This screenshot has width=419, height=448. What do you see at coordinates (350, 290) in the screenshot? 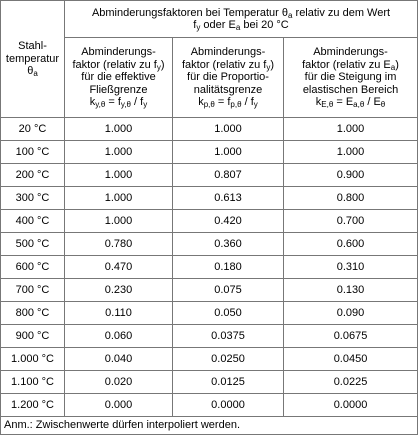
I see `factor-cell: 0.130` at bounding box center [350, 290].